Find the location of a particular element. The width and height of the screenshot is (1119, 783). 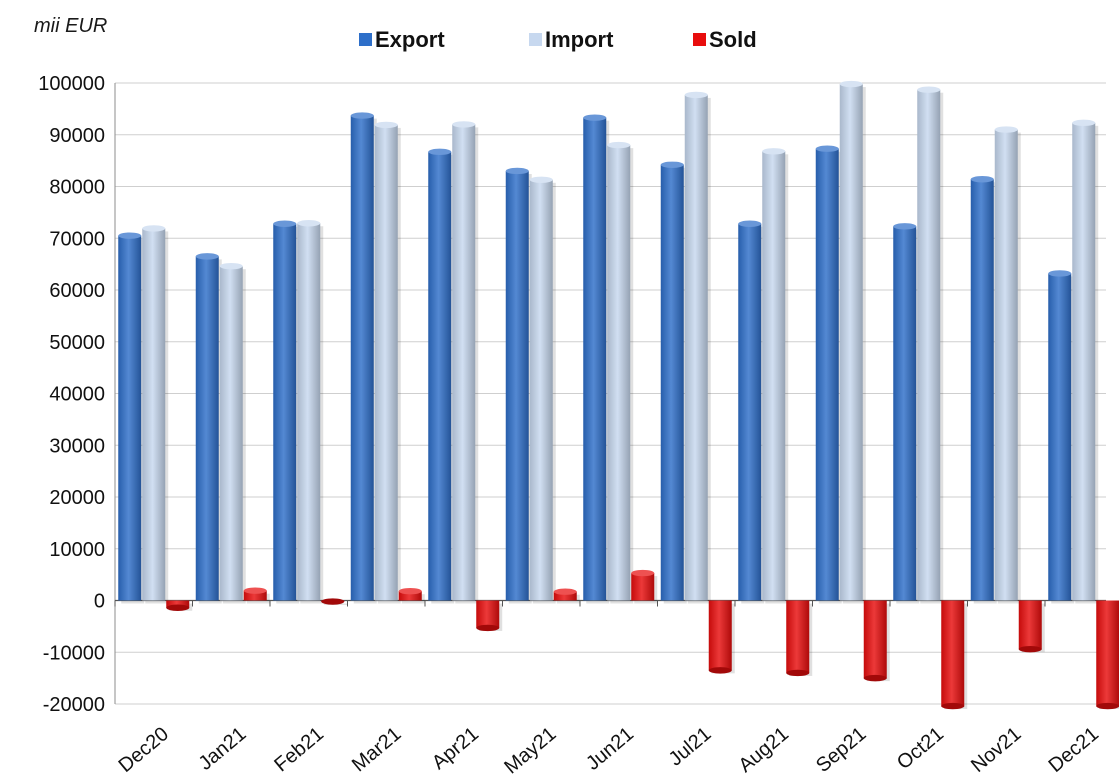

bar-sold-sep21 is located at coordinates (876, 641).